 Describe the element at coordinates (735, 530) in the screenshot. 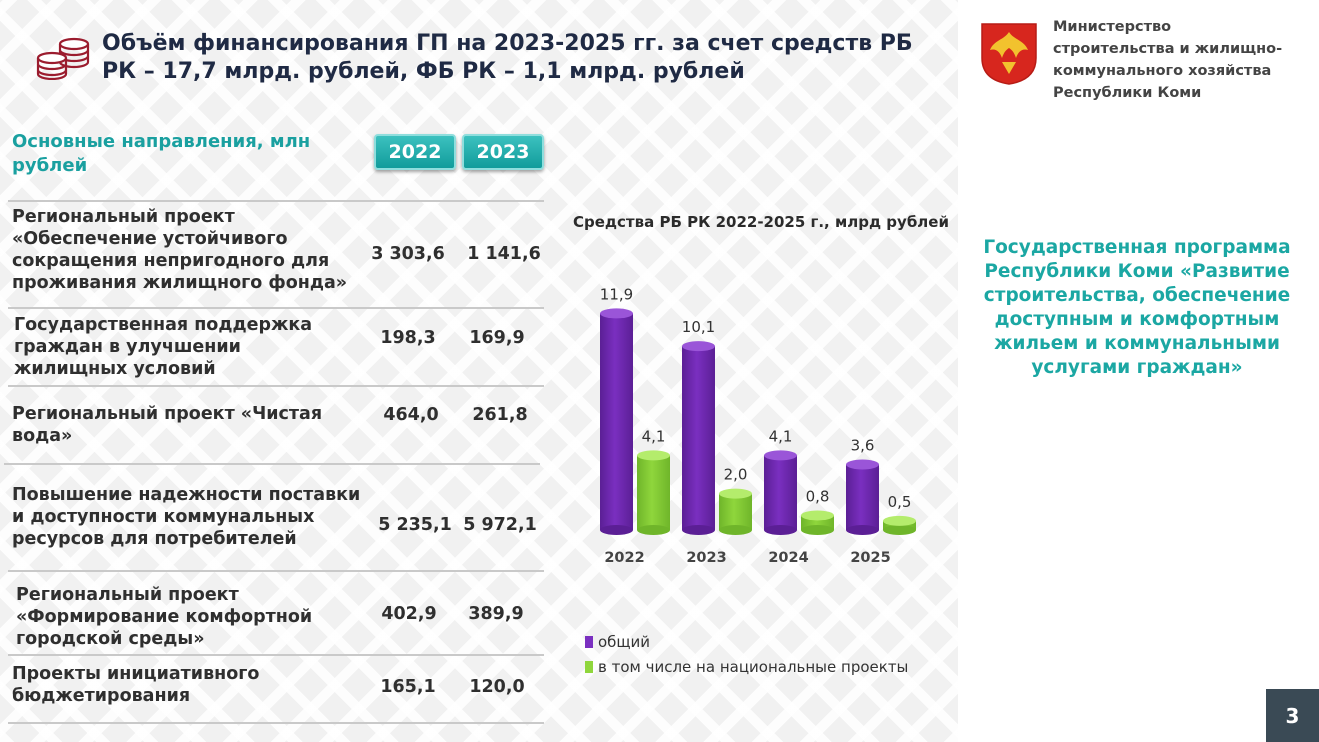

I see `bar-national-base-2023` at that location.